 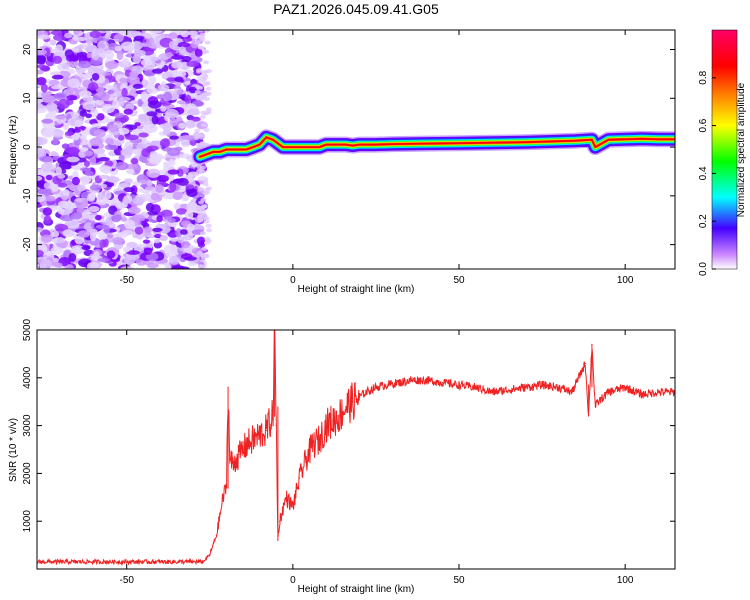 I want to click on noise-speckle, so click(x=123, y=149).